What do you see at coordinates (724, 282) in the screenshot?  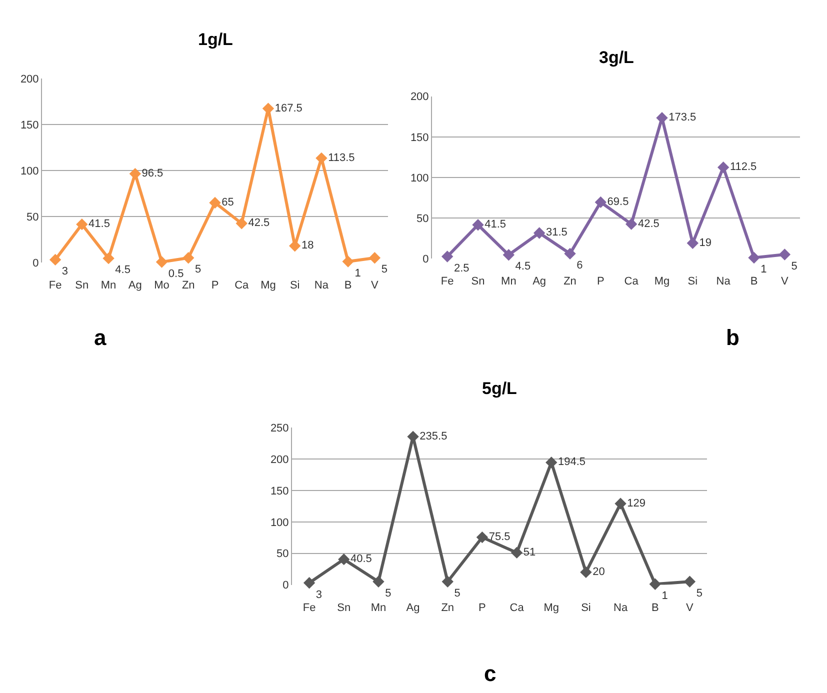 I see `x-tick-label: Na` at bounding box center [724, 282].